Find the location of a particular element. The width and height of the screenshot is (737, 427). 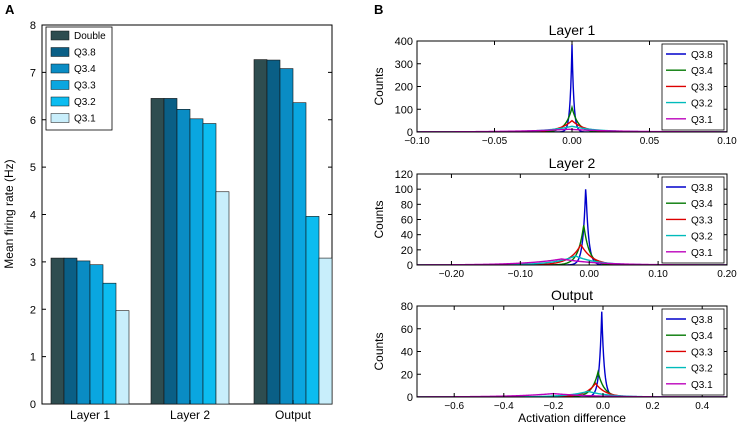

y-tick-label: 400 is located at coordinates (404, 42).